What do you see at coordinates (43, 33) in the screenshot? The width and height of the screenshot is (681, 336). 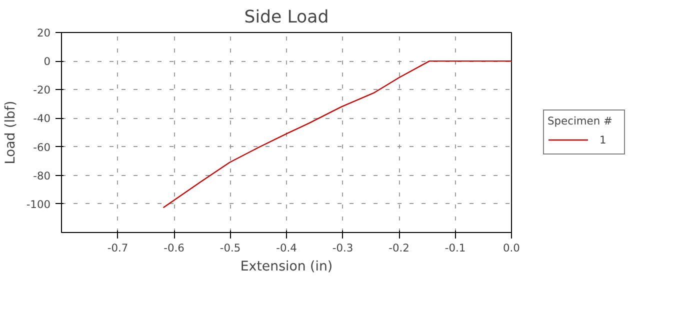 I see `y-tick-label: 20` at bounding box center [43, 33].